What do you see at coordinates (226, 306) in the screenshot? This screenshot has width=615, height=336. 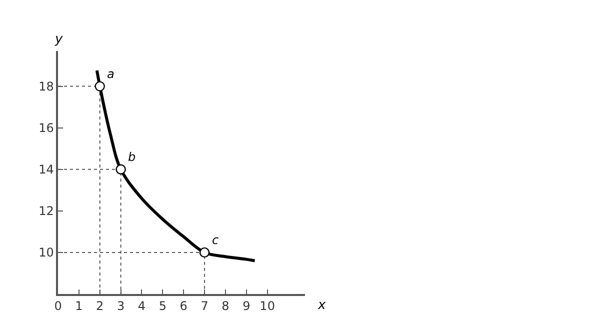 I see `x-tick-label: 8` at bounding box center [226, 306].